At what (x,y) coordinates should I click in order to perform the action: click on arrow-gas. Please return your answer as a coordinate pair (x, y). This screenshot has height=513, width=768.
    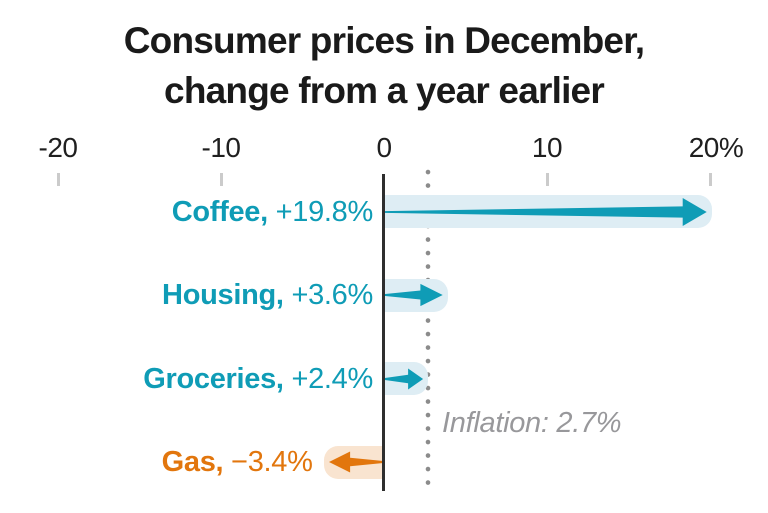
    Looking at the image, I should click on (356, 462).